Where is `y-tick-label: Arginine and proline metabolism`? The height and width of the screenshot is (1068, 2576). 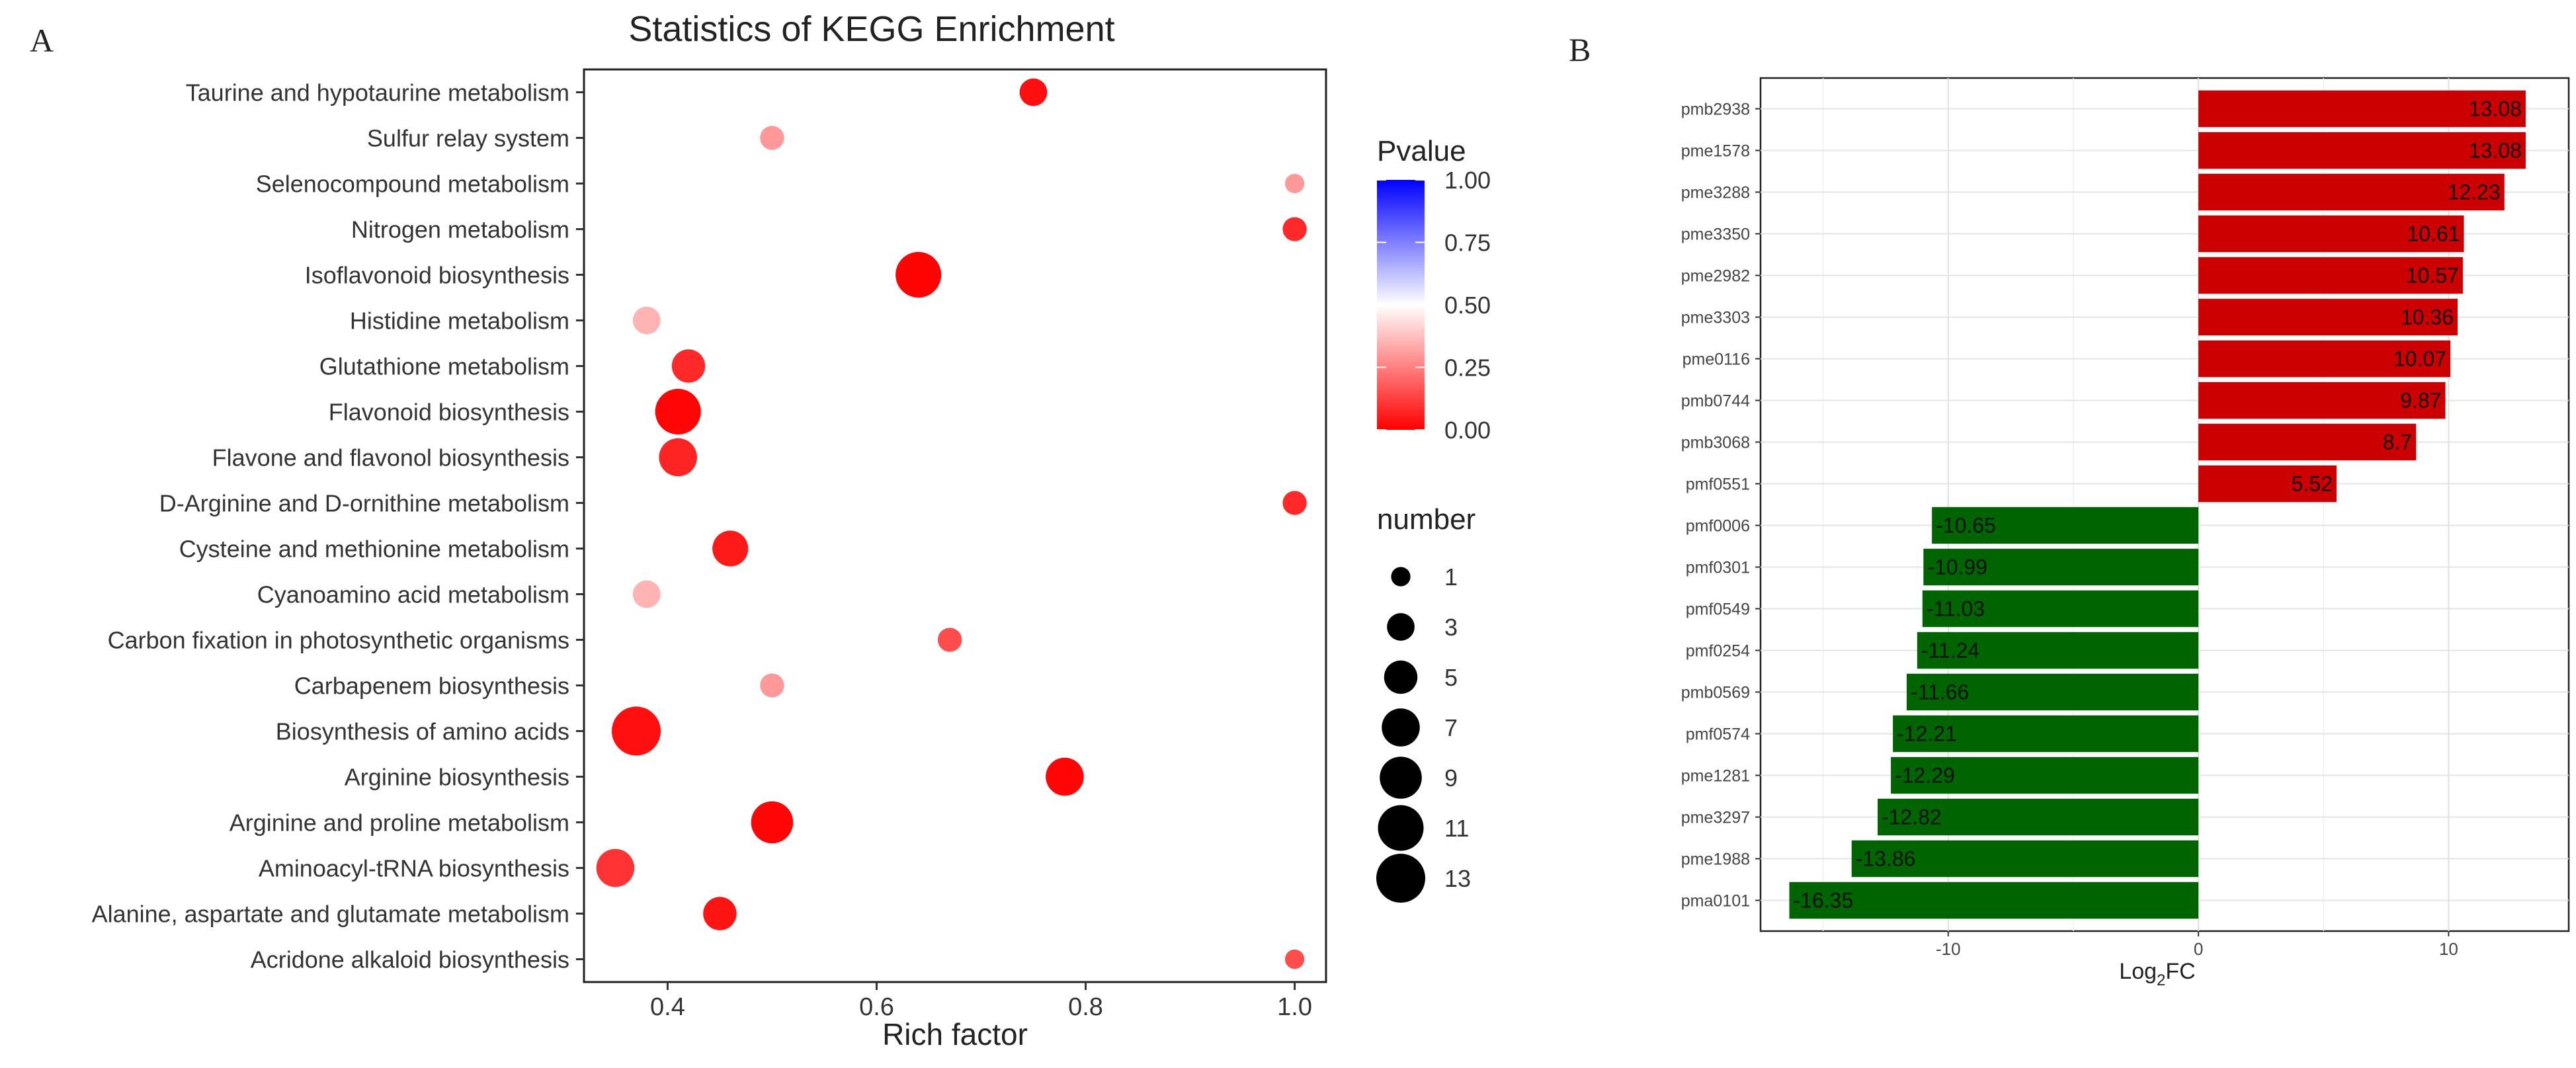 y-tick-label: Arginine and proline metabolism is located at coordinates (399, 823).